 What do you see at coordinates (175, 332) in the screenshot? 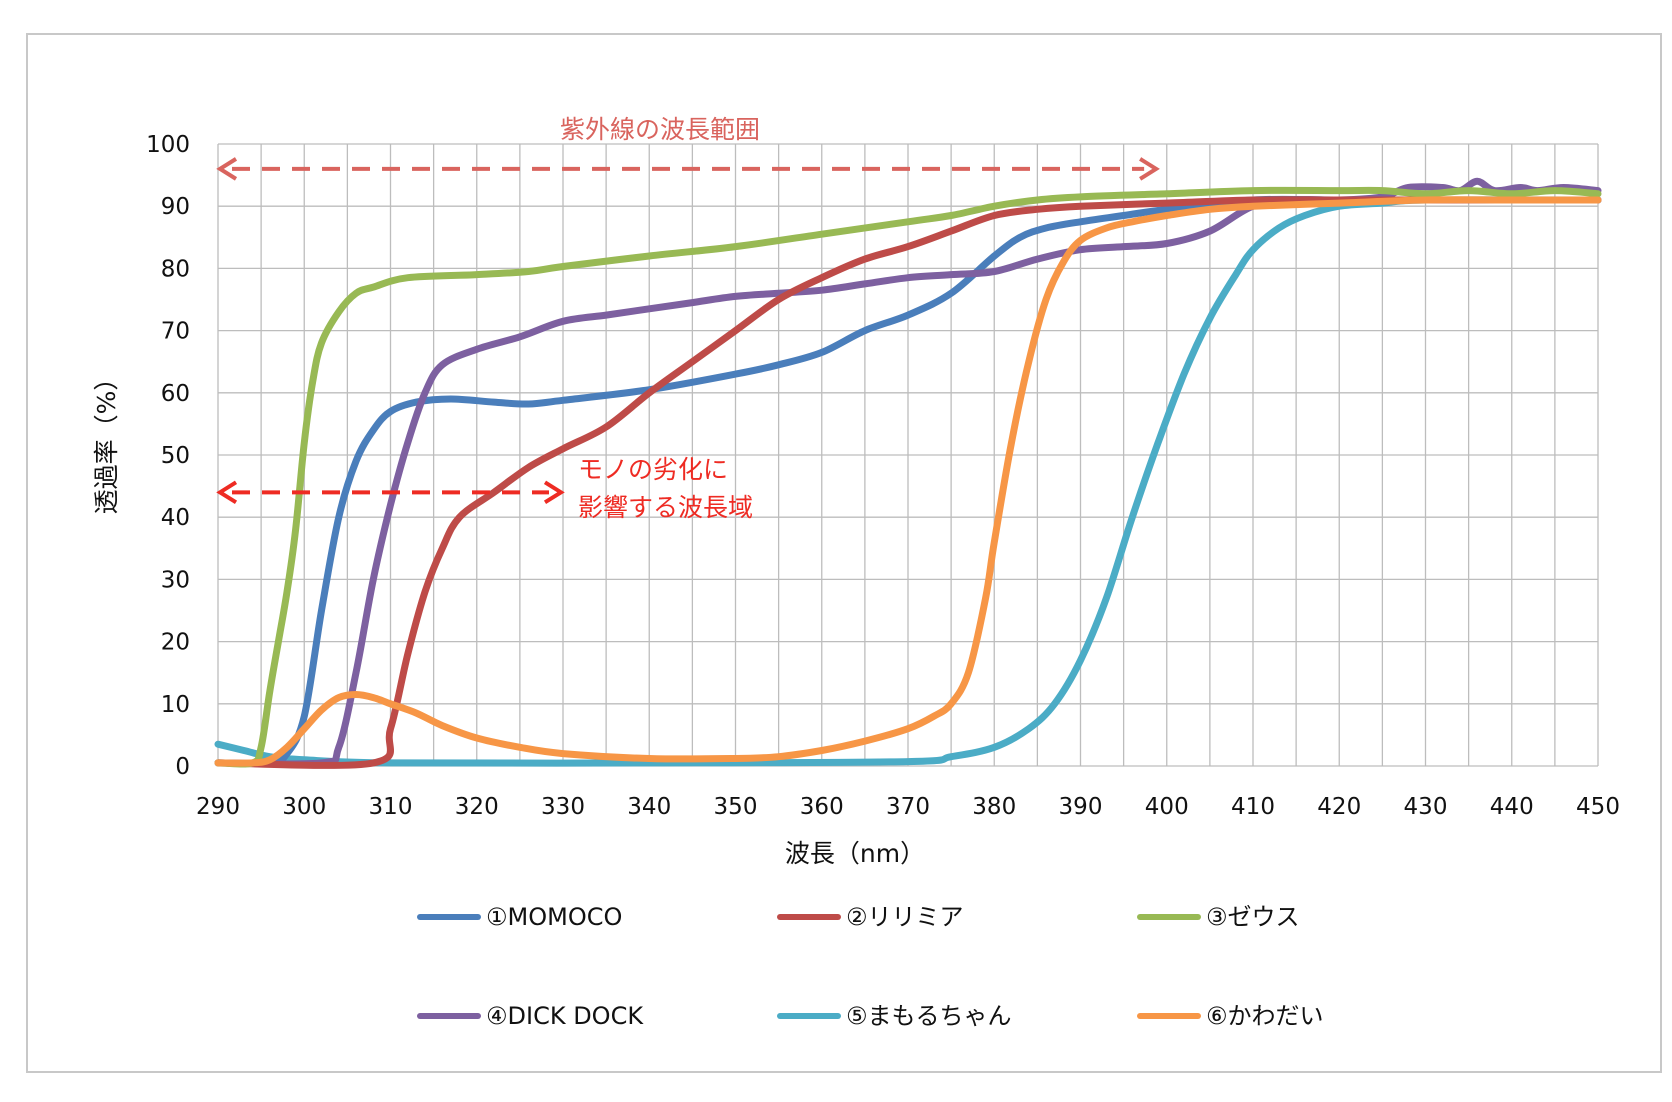
I see `y-tick-label: 70` at bounding box center [175, 332].